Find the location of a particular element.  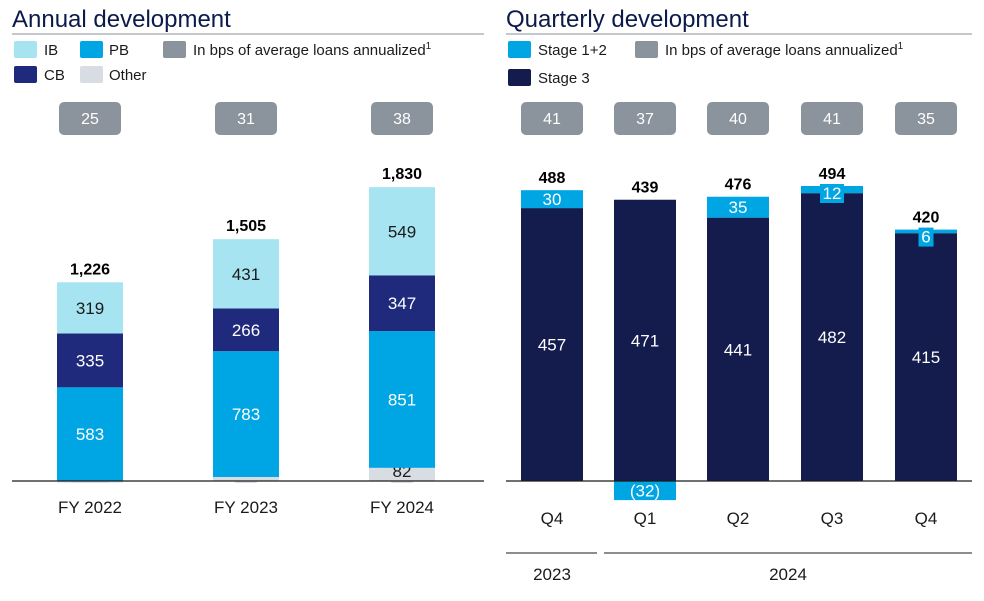

legend-swatch-stage3 is located at coordinates (519, 77).